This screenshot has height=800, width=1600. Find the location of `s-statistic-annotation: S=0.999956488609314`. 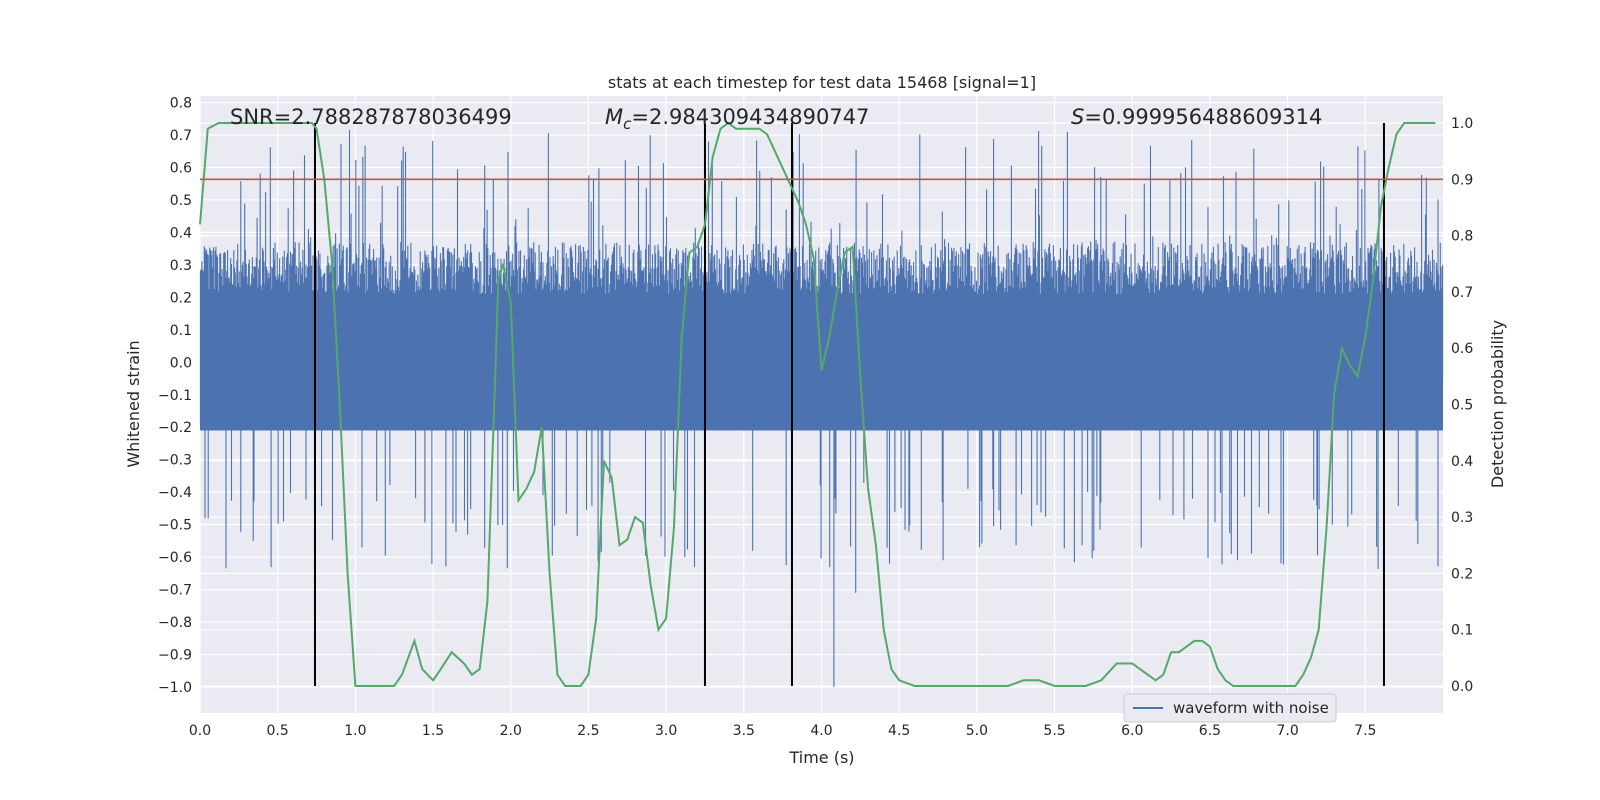

s-statistic-annotation: S=0.999956488609314 is located at coordinates (1196, 117).